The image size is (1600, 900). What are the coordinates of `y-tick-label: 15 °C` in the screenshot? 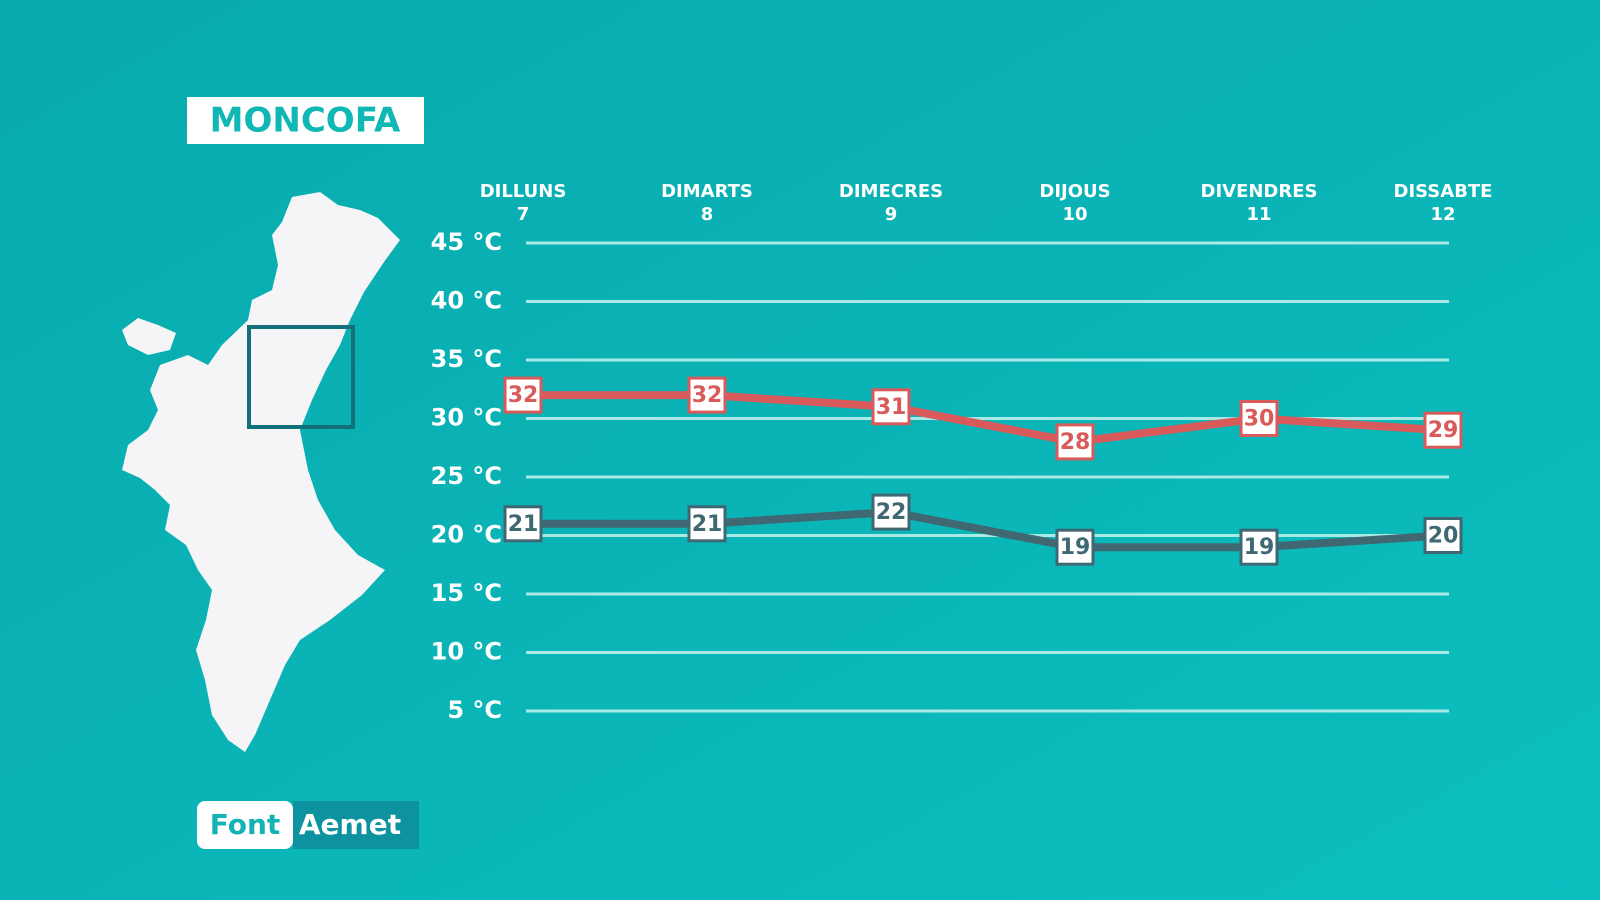 It's located at (466, 593).